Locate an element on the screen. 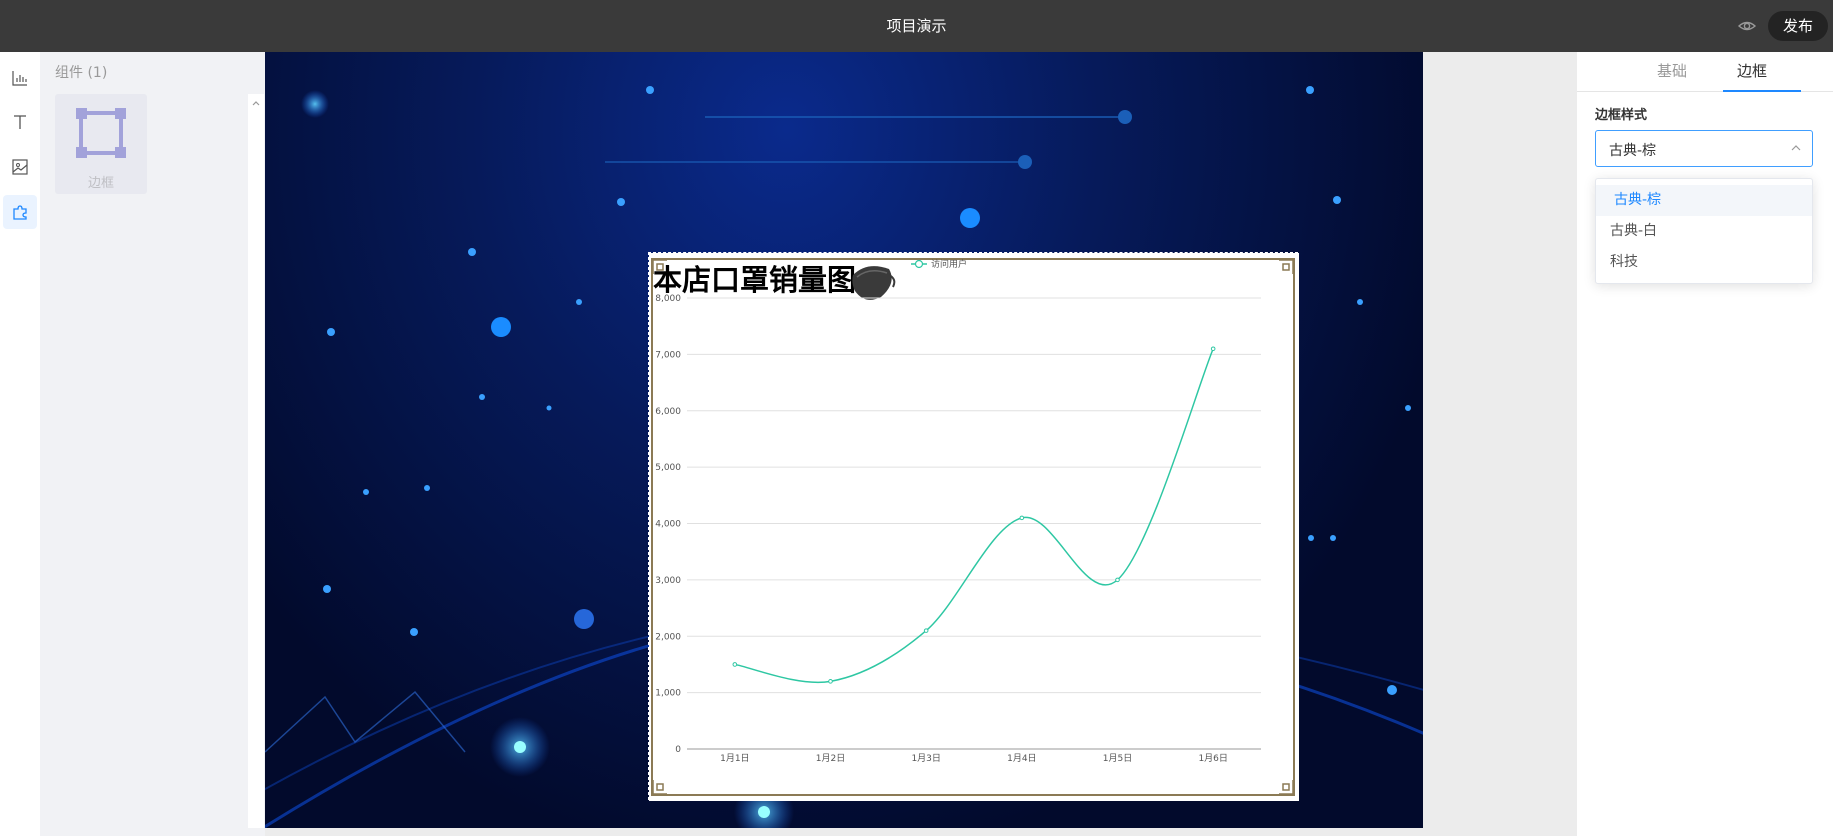 The width and height of the screenshot is (1833, 836). x-tick-label: 1月1日 is located at coordinates (734, 758).